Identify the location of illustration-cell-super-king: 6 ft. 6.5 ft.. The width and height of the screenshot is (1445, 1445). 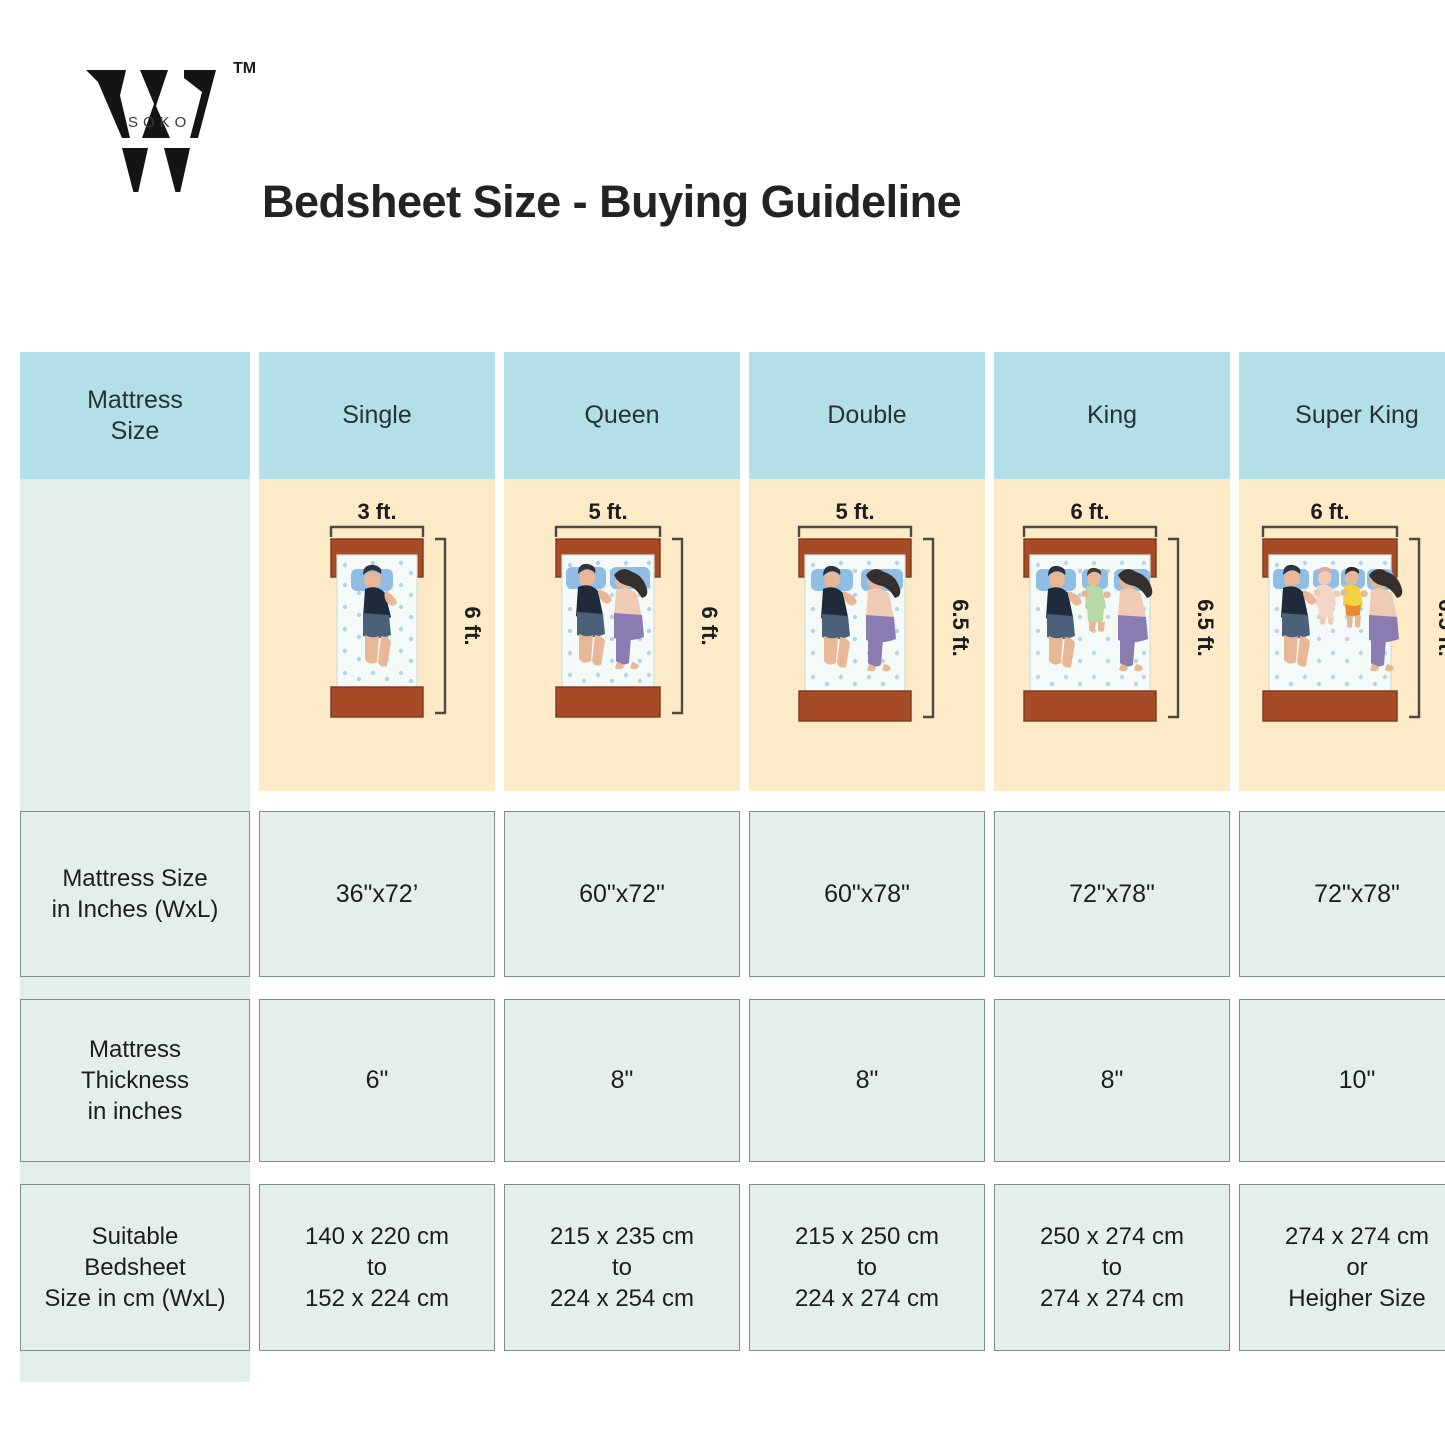
(1342, 635).